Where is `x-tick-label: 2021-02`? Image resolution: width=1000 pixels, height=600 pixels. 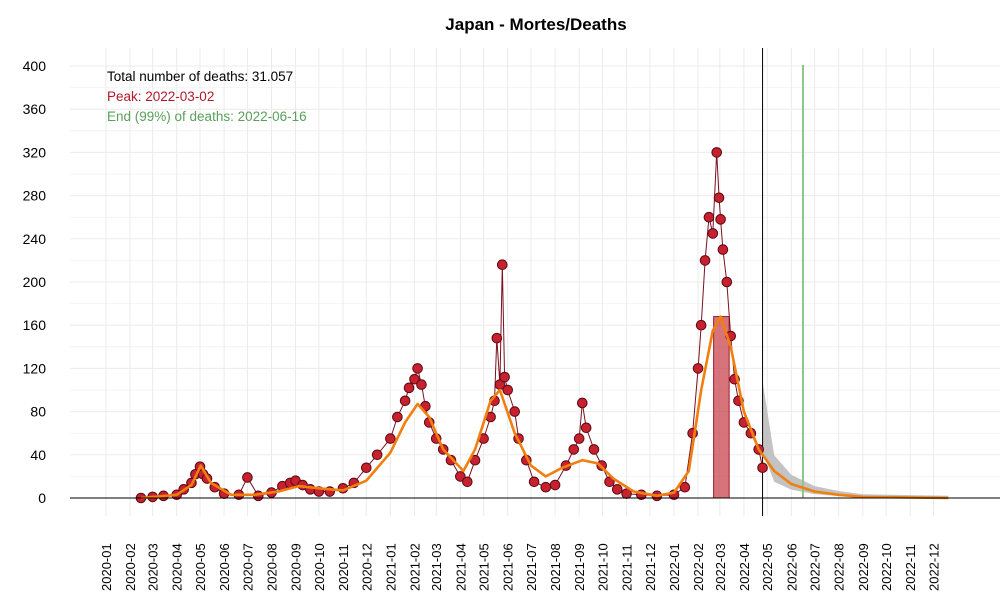
x-tick-label: 2021-02 is located at coordinates (414, 567).